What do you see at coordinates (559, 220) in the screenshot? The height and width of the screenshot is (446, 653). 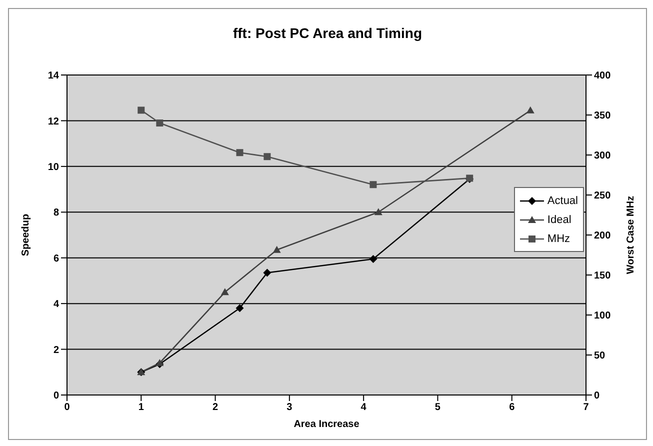 I see `legend-label: Ideal` at bounding box center [559, 220].